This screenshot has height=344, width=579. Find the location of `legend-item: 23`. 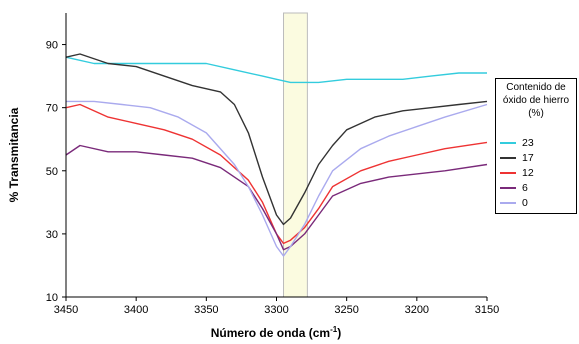

legend-item: 23 is located at coordinates (517, 142).